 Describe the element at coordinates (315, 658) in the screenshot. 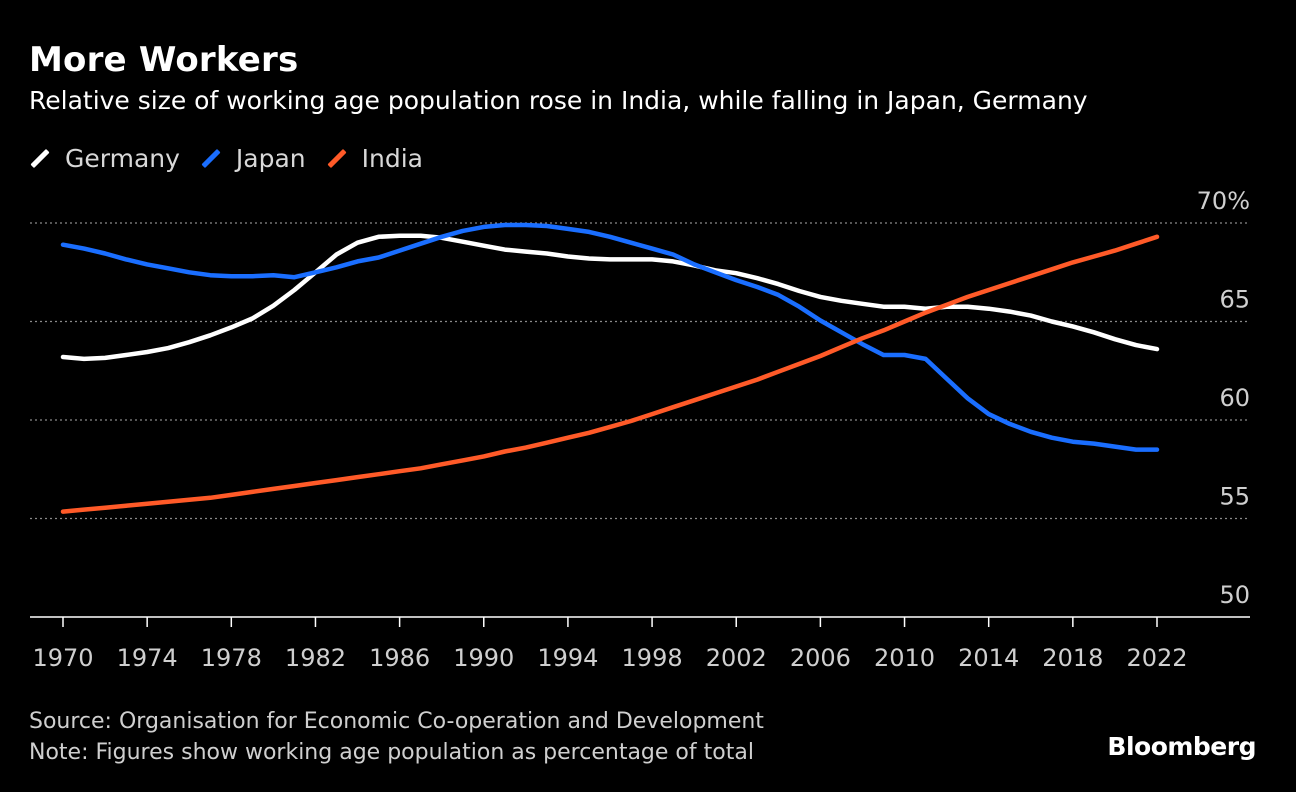

I see `x-tick-label-1982: 1982` at that location.